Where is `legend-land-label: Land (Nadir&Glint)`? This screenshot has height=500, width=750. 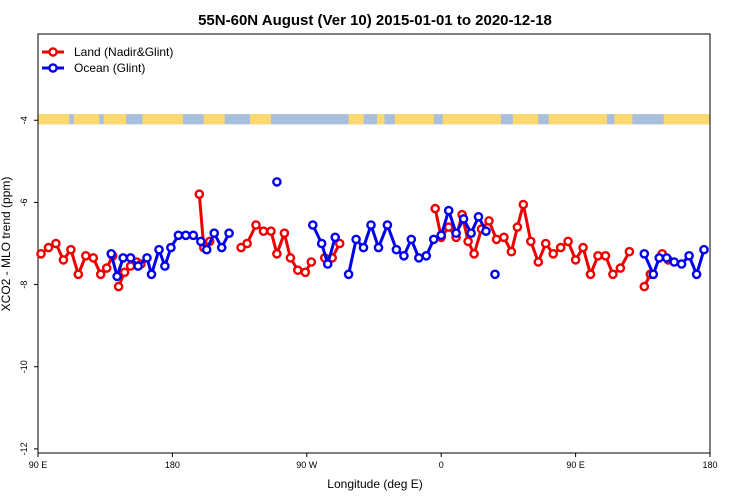
legend-land-label: Land (Nadir&Glint) is located at coordinates (123, 52).